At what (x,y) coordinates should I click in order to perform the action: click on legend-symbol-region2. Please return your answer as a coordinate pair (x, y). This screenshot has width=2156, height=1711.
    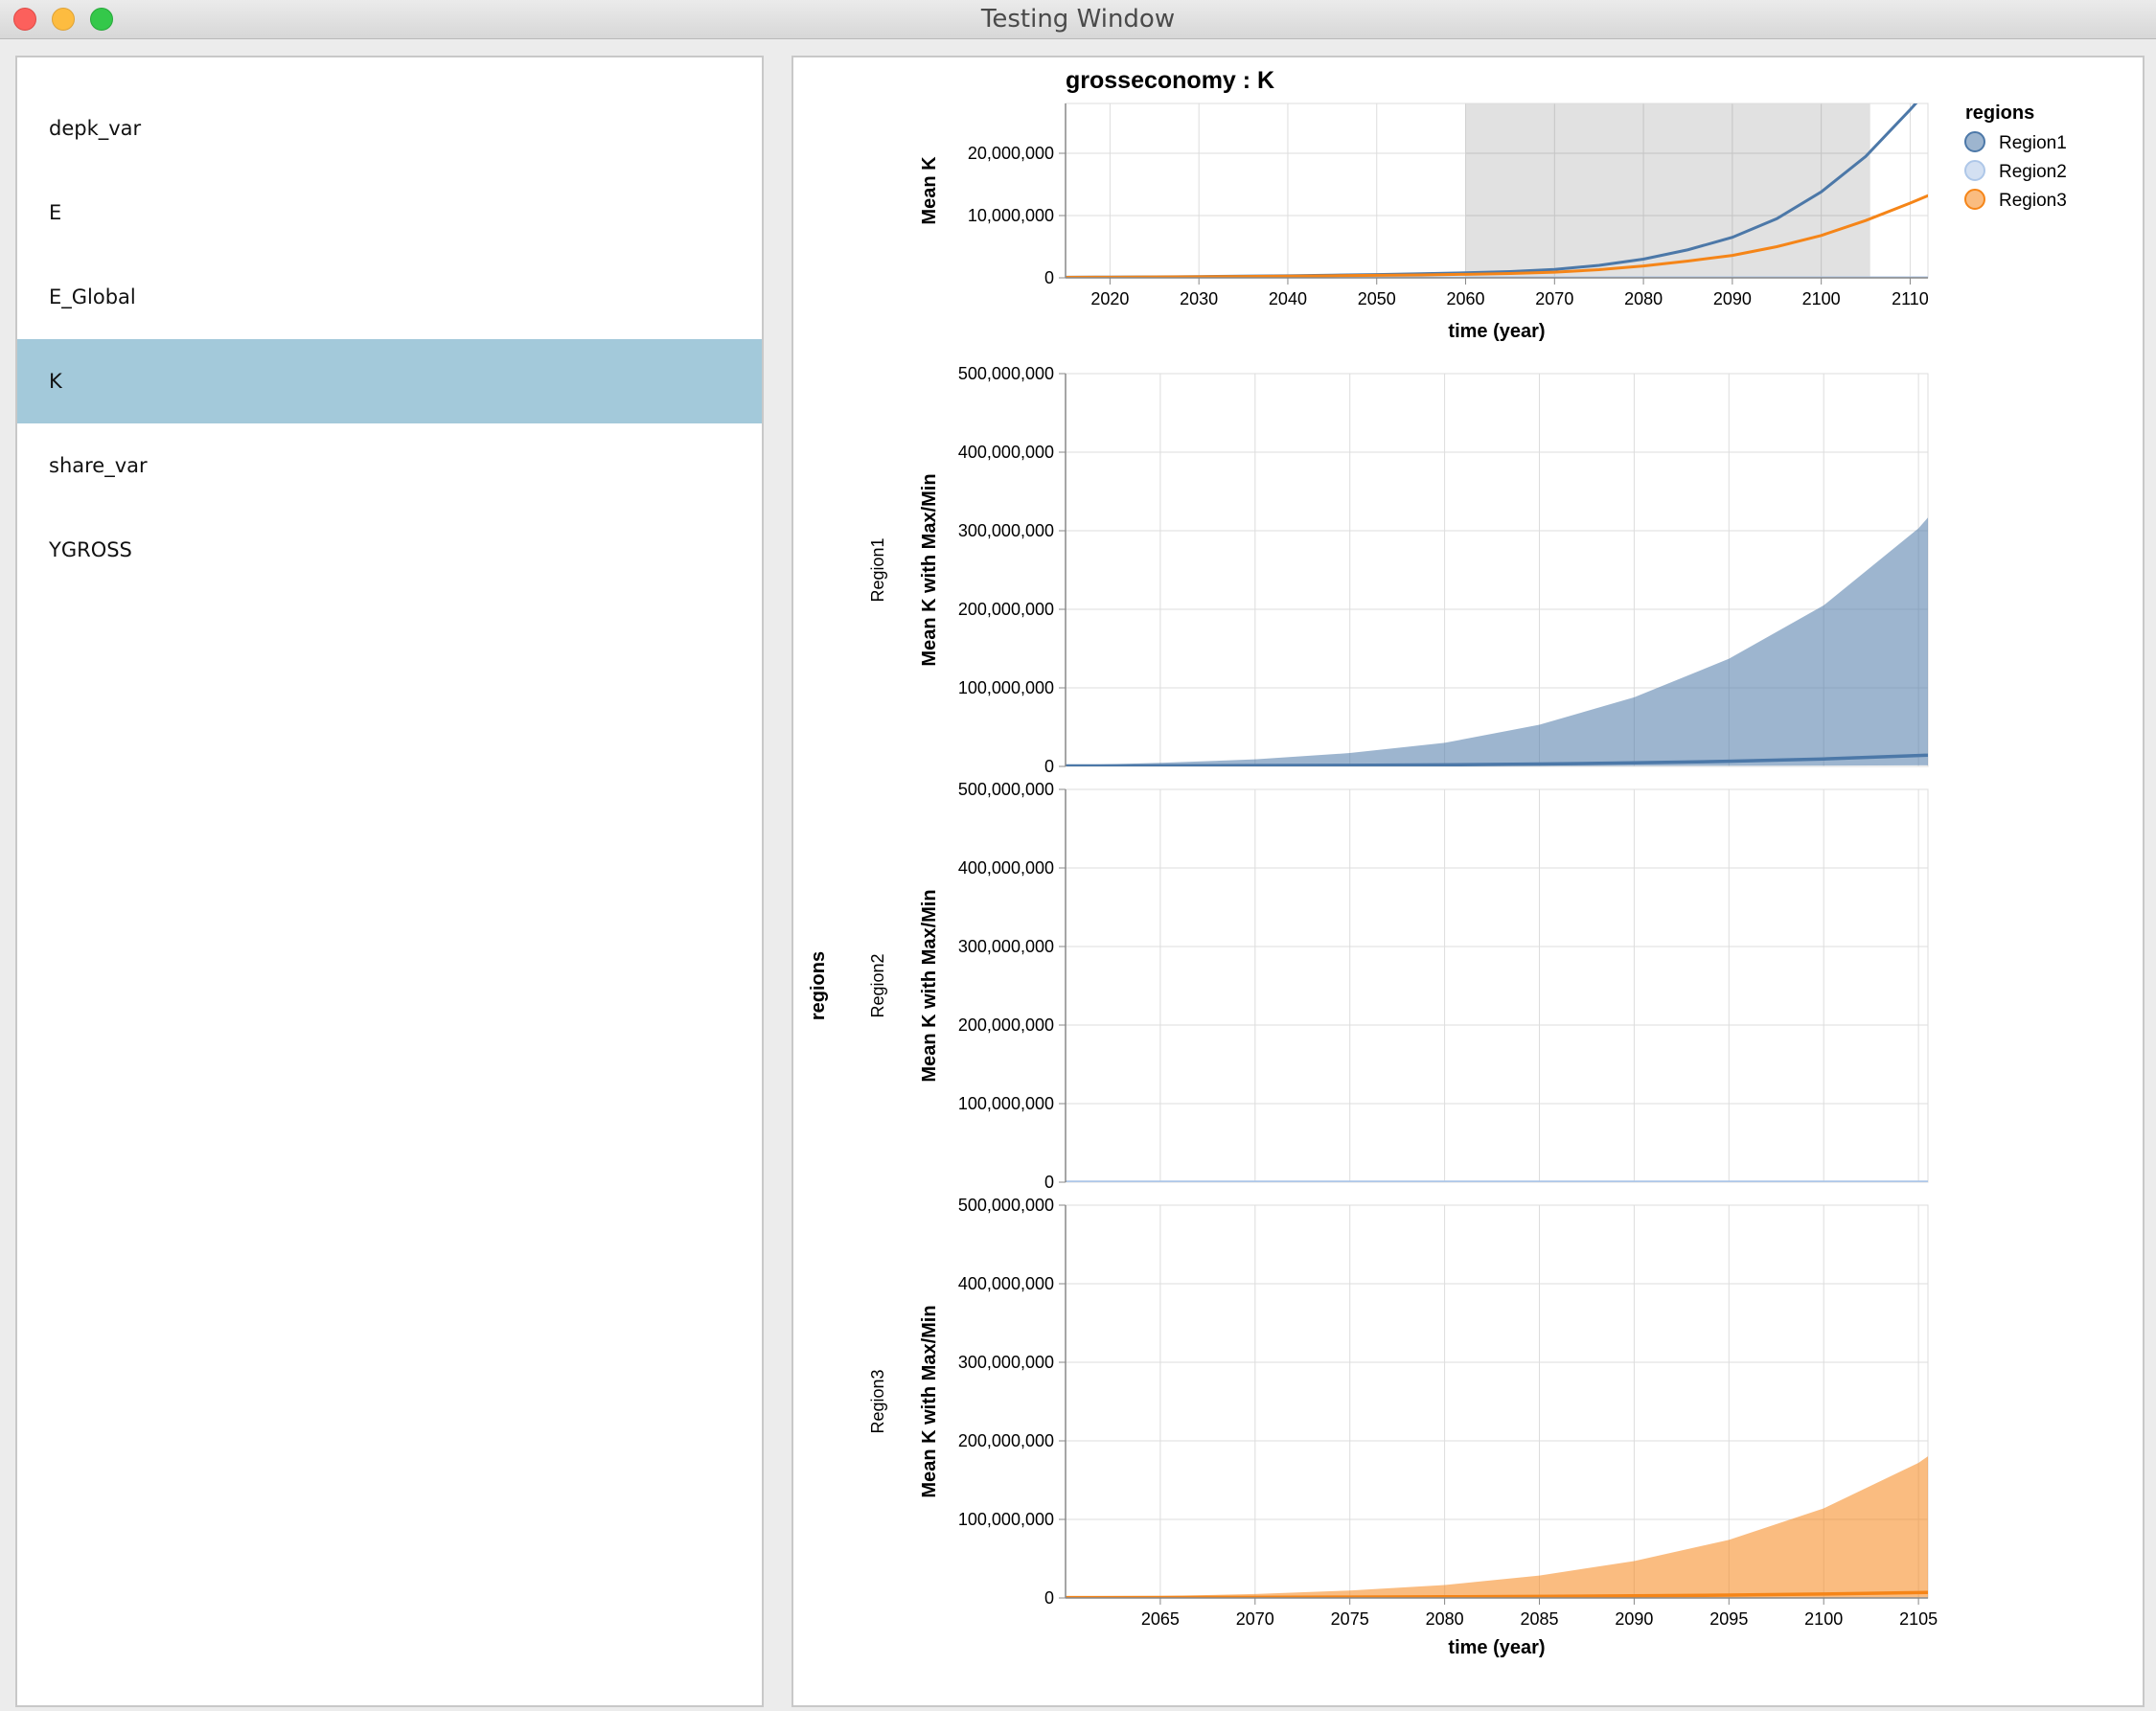
    Looking at the image, I should click on (1974, 170).